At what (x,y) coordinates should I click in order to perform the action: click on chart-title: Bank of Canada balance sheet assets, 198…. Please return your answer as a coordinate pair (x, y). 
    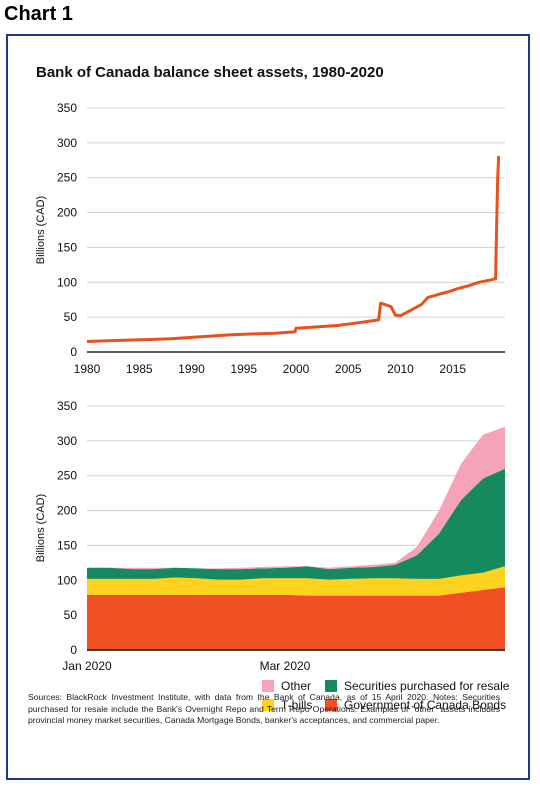
    Looking at the image, I should click on (210, 72).